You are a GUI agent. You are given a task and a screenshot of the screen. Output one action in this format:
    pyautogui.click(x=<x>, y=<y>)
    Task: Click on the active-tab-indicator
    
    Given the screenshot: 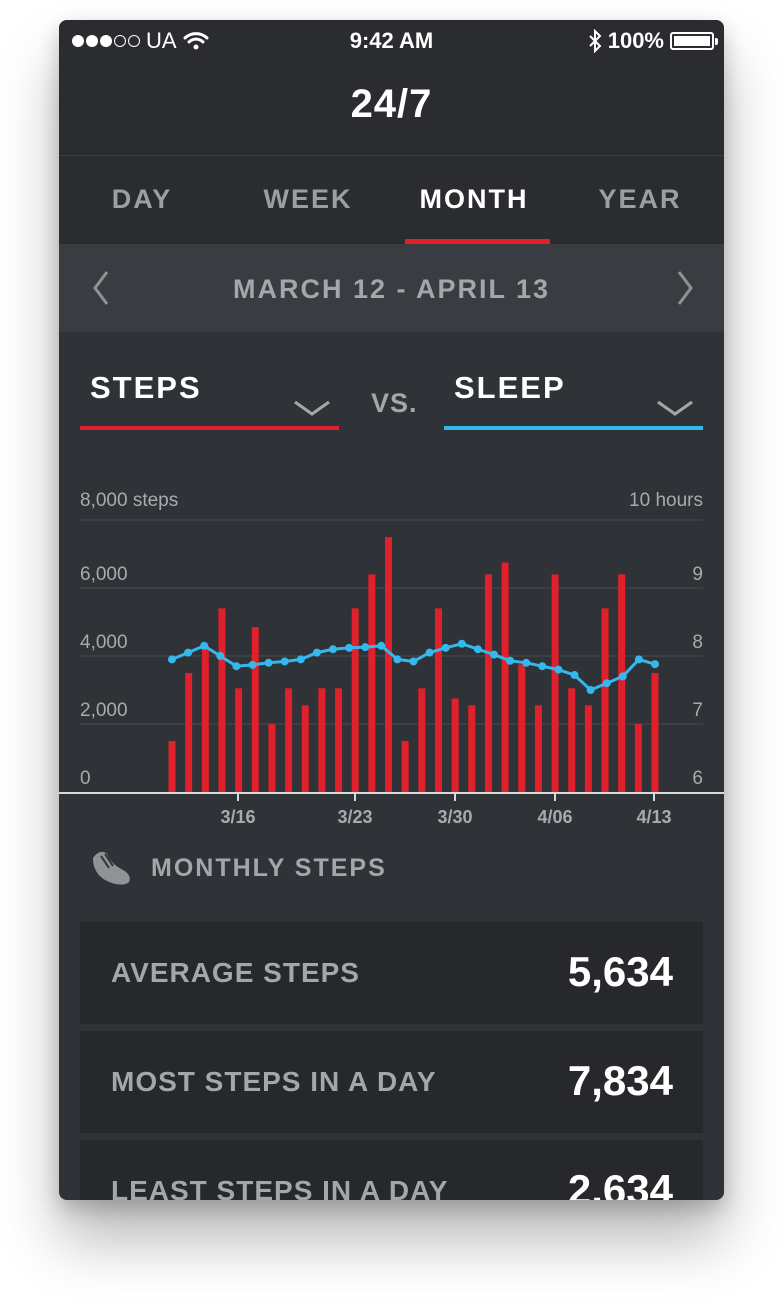 What is the action you would take?
    pyautogui.click(x=477, y=241)
    